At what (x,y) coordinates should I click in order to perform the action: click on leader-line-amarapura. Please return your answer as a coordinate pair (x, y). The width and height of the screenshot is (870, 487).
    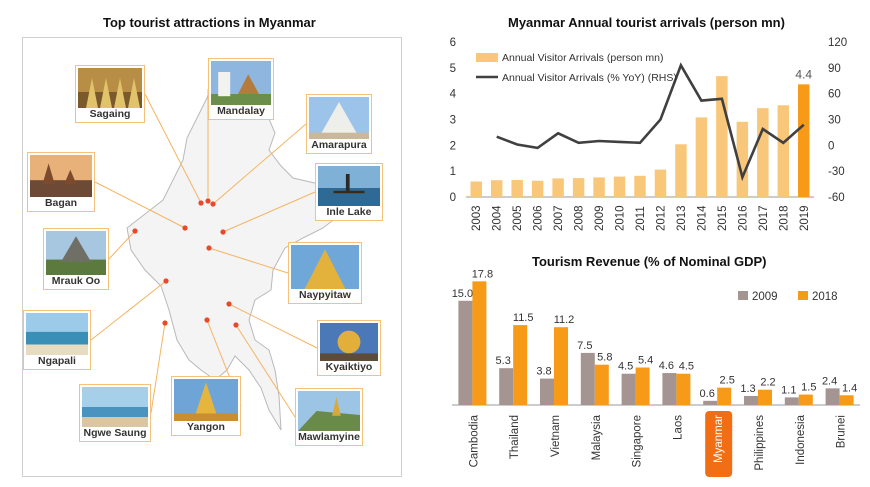
    Looking at the image, I should click on (259, 164).